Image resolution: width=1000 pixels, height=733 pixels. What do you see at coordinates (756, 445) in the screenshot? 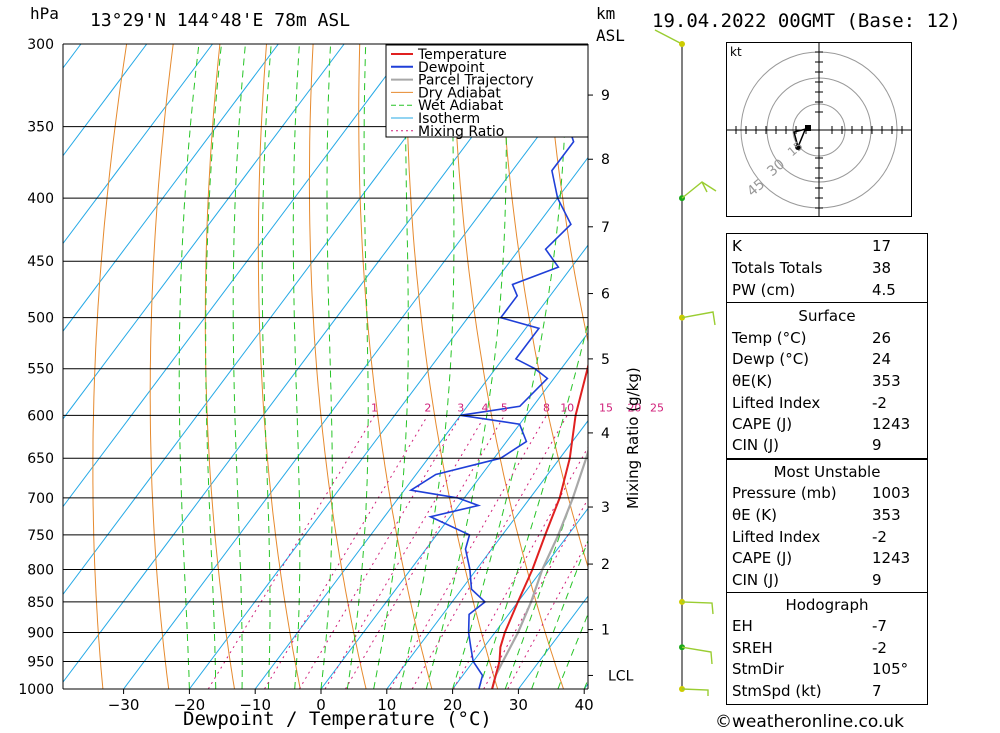
I see `surface-label: CIN (J)` at bounding box center [756, 445].